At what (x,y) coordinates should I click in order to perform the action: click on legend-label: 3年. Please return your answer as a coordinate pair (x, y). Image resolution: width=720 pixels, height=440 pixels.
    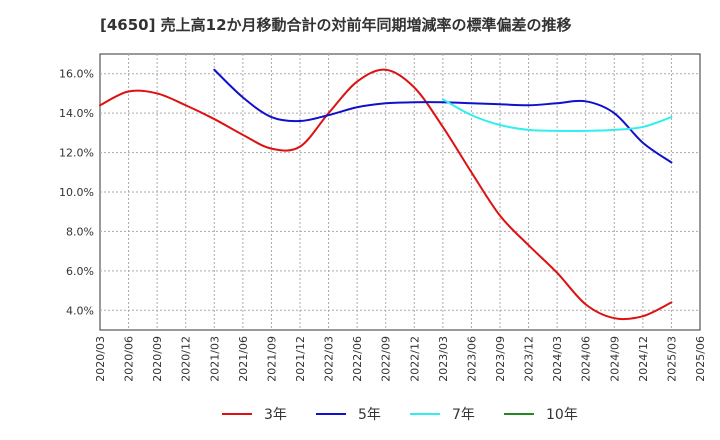
    Looking at the image, I should click on (275, 415).